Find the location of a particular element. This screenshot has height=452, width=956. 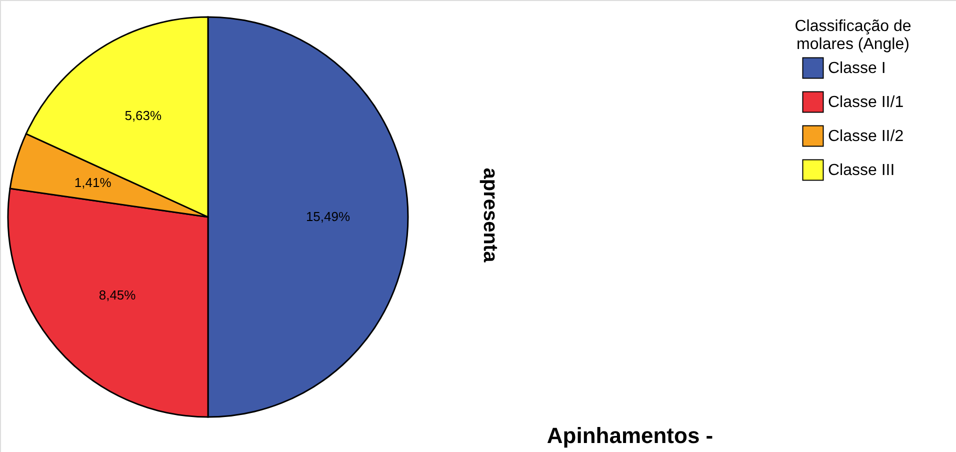

data-label: 15,49% is located at coordinates (328, 216).